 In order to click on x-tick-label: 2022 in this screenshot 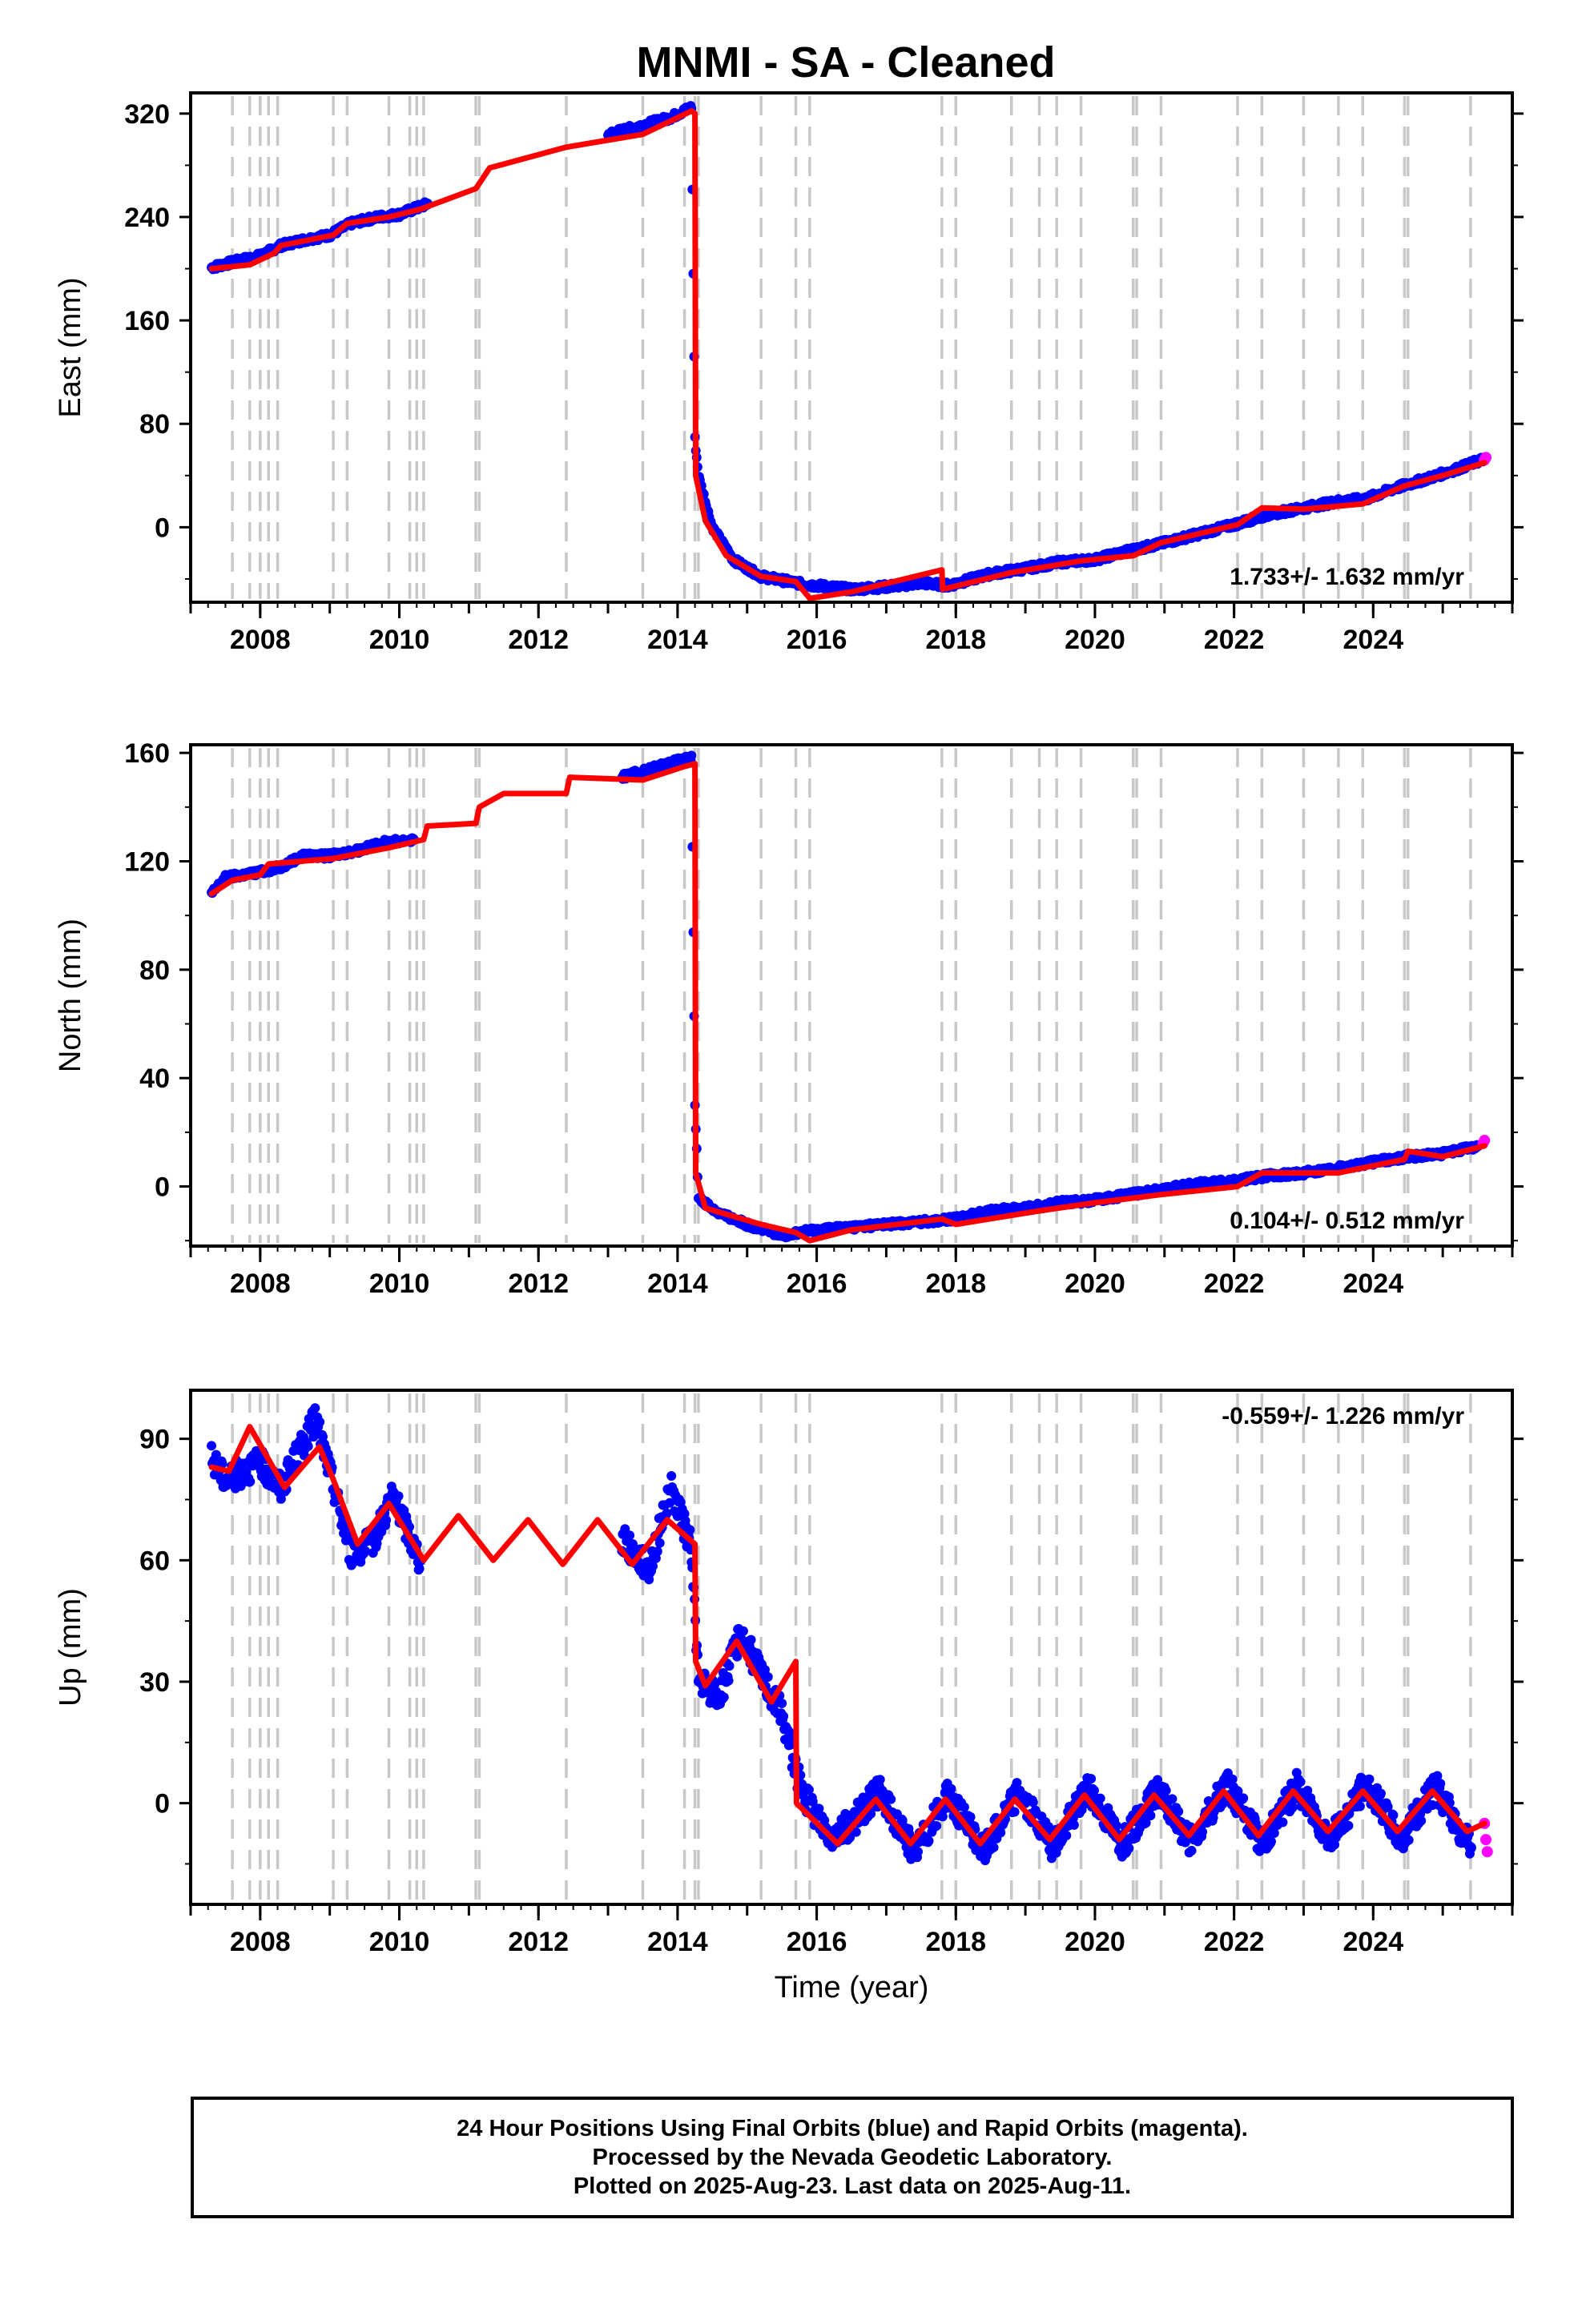, I will do `click(1234, 1284)`.